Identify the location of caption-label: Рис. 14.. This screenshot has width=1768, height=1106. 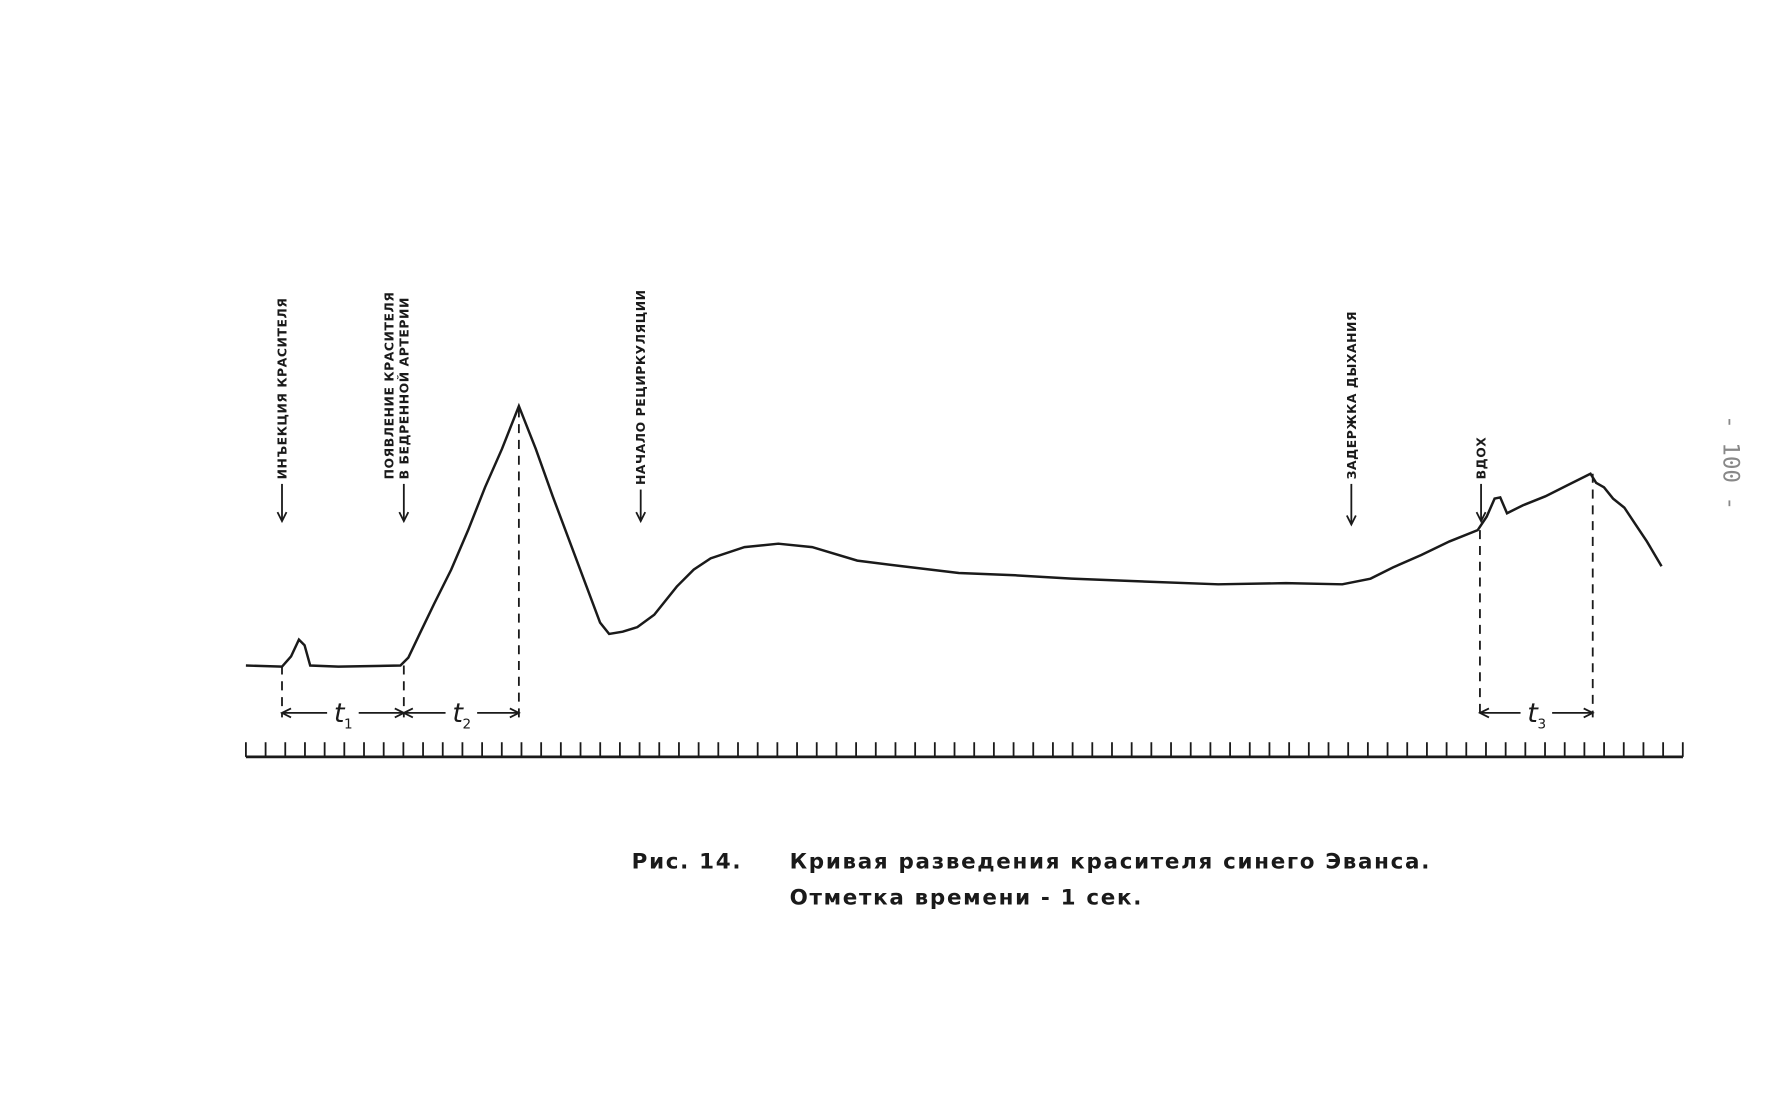
(687, 862).